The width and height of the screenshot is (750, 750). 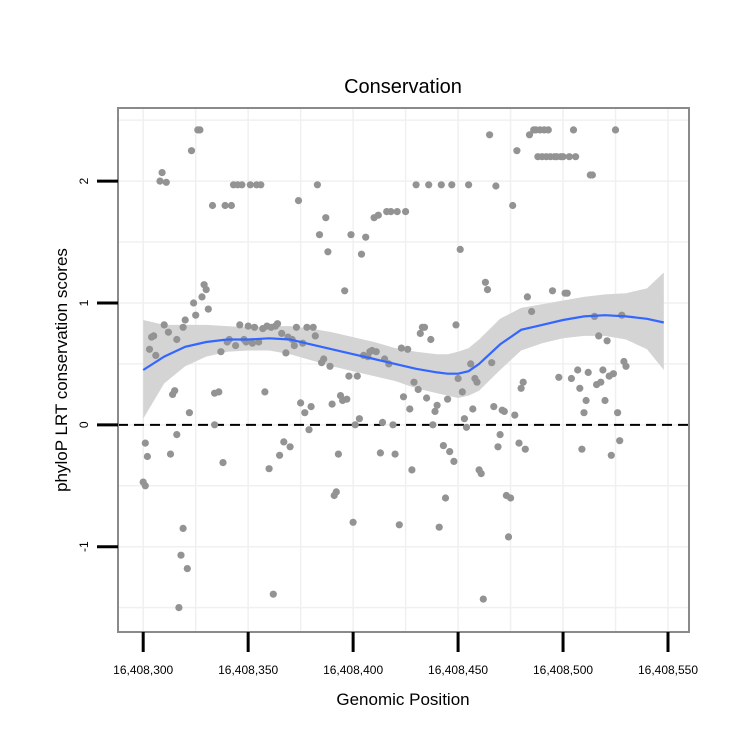 What do you see at coordinates (84, 180) in the screenshot?
I see `y-tick-label: 2` at bounding box center [84, 180].